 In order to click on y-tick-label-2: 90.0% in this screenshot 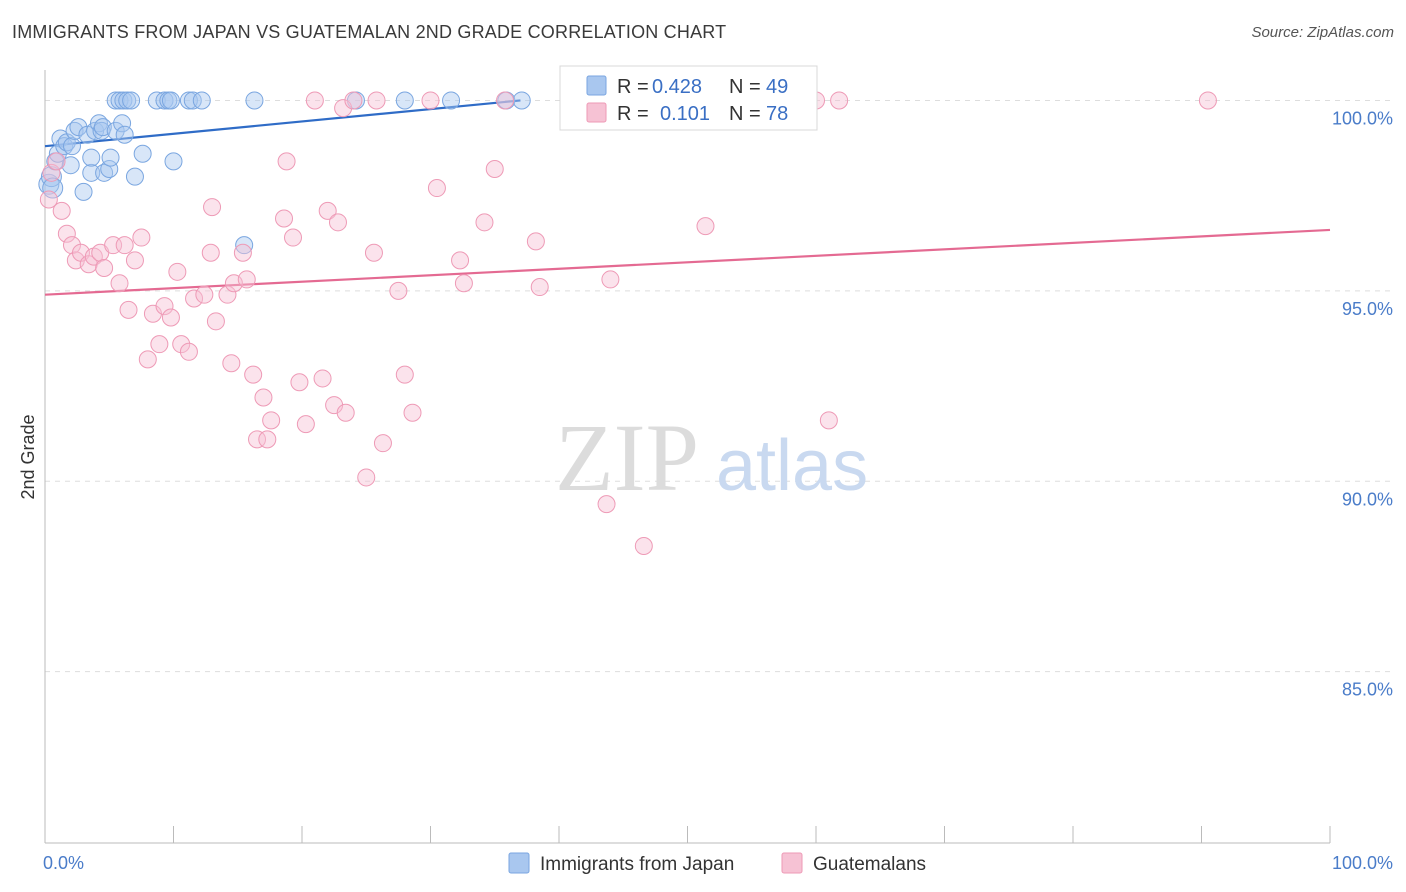, I will do `click(1367, 499)`.